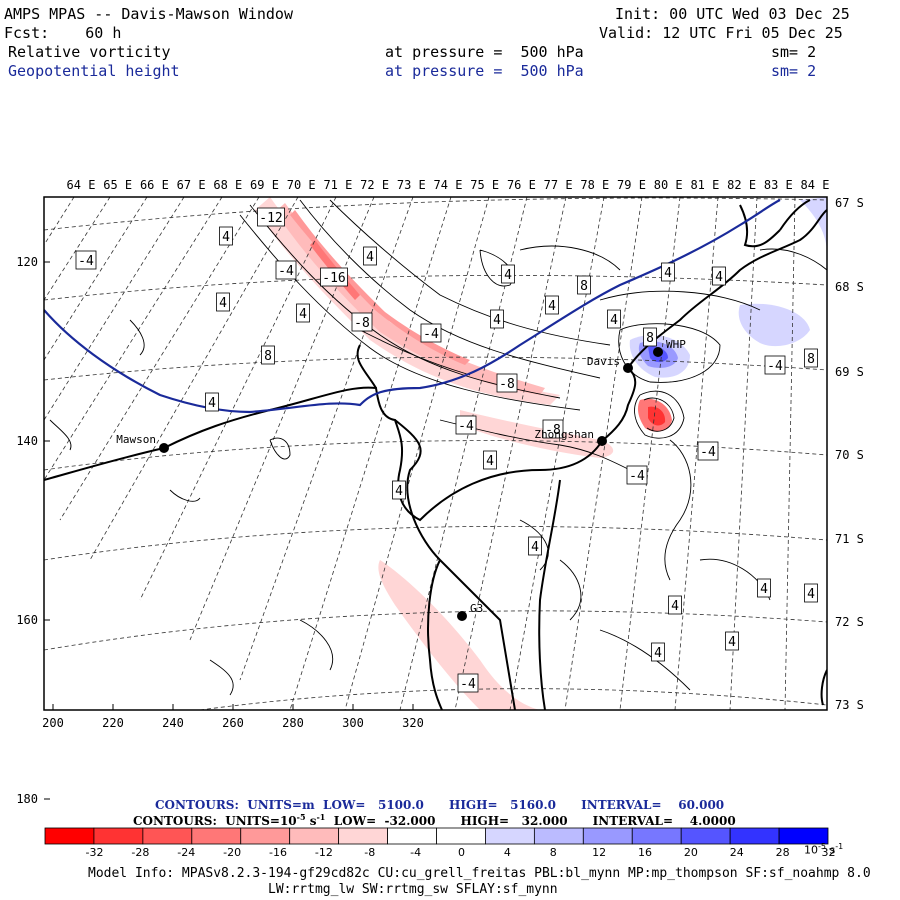 The image size is (900, 900). What do you see at coordinates (370, 852) in the screenshot?
I see `colorbar-tick-label: -8` at bounding box center [370, 852].